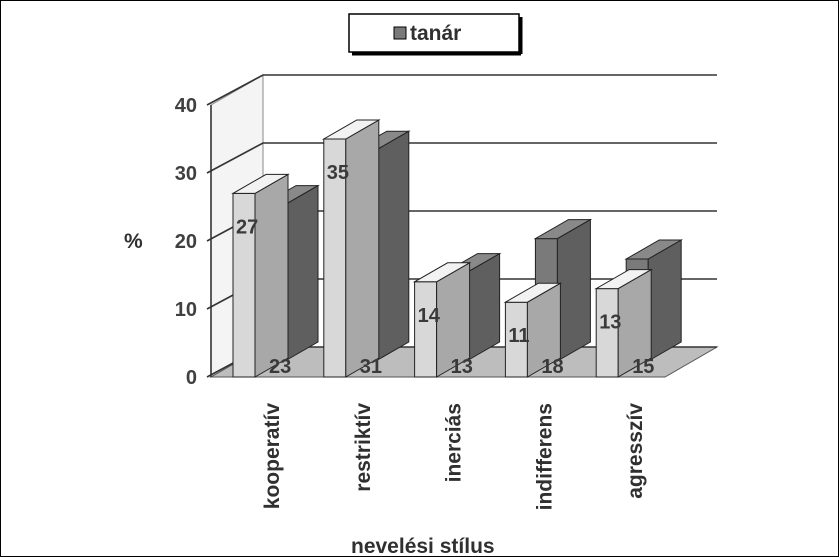  Describe the element at coordinates (518, 336) in the screenshot. I see `data-label: 11` at that location.